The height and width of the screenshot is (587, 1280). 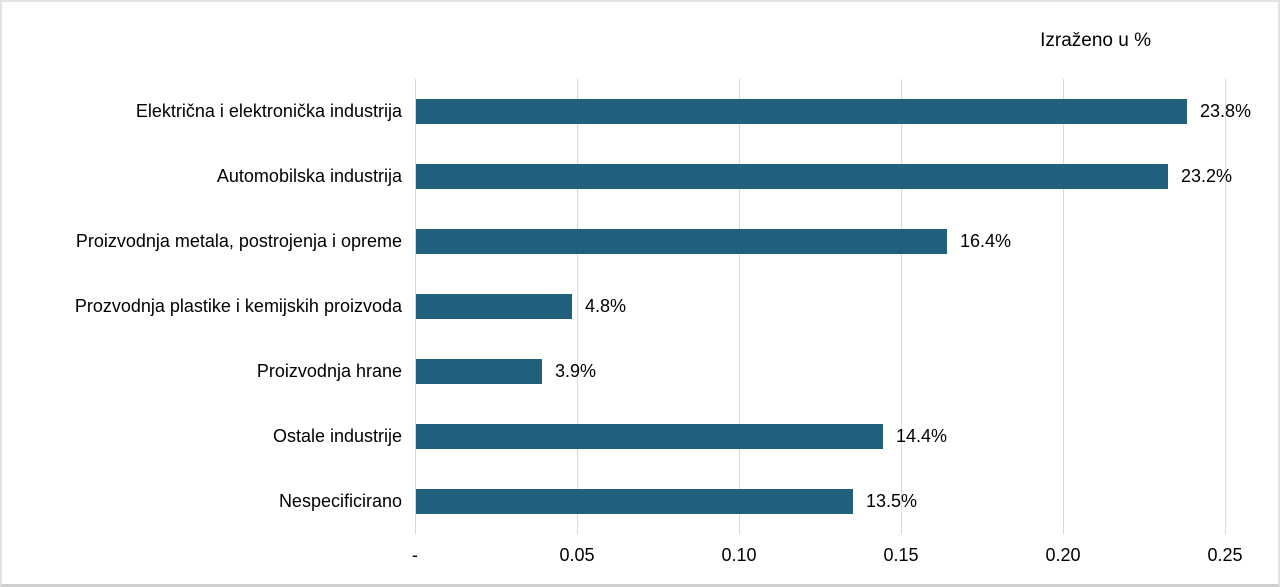 What do you see at coordinates (238, 241) in the screenshot?
I see `category-label: Proizvodnja metala, postrojenja i opreme` at bounding box center [238, 241].